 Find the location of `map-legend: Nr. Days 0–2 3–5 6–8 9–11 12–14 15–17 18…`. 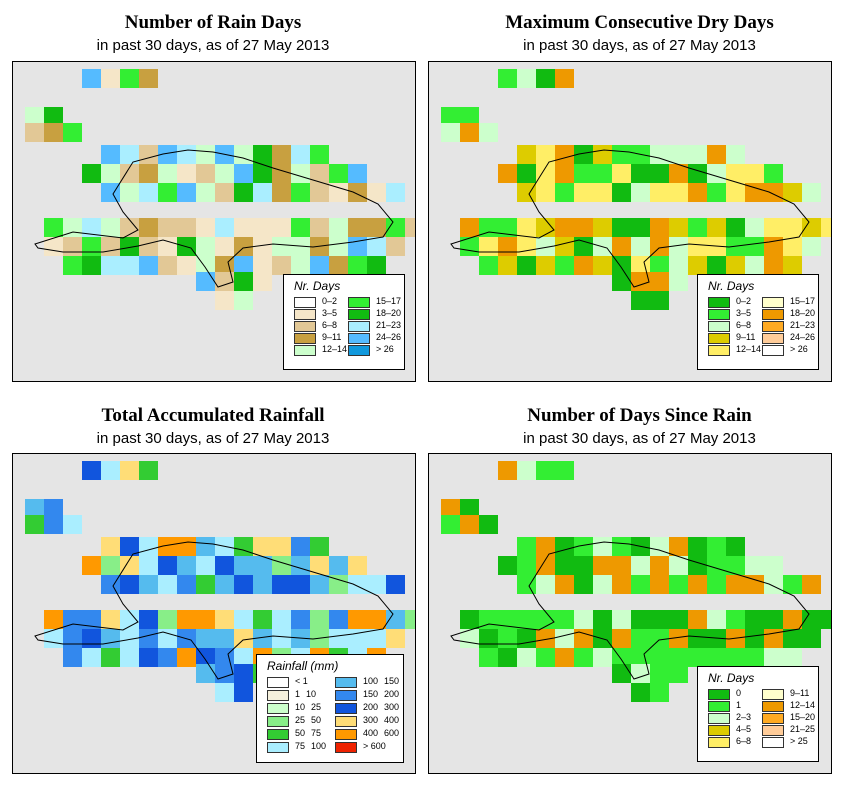

map-legend: Nr. Days 0–2 3–5 6–8 9–11 12–14 15–17 18… is located at coordinates (758, 322).